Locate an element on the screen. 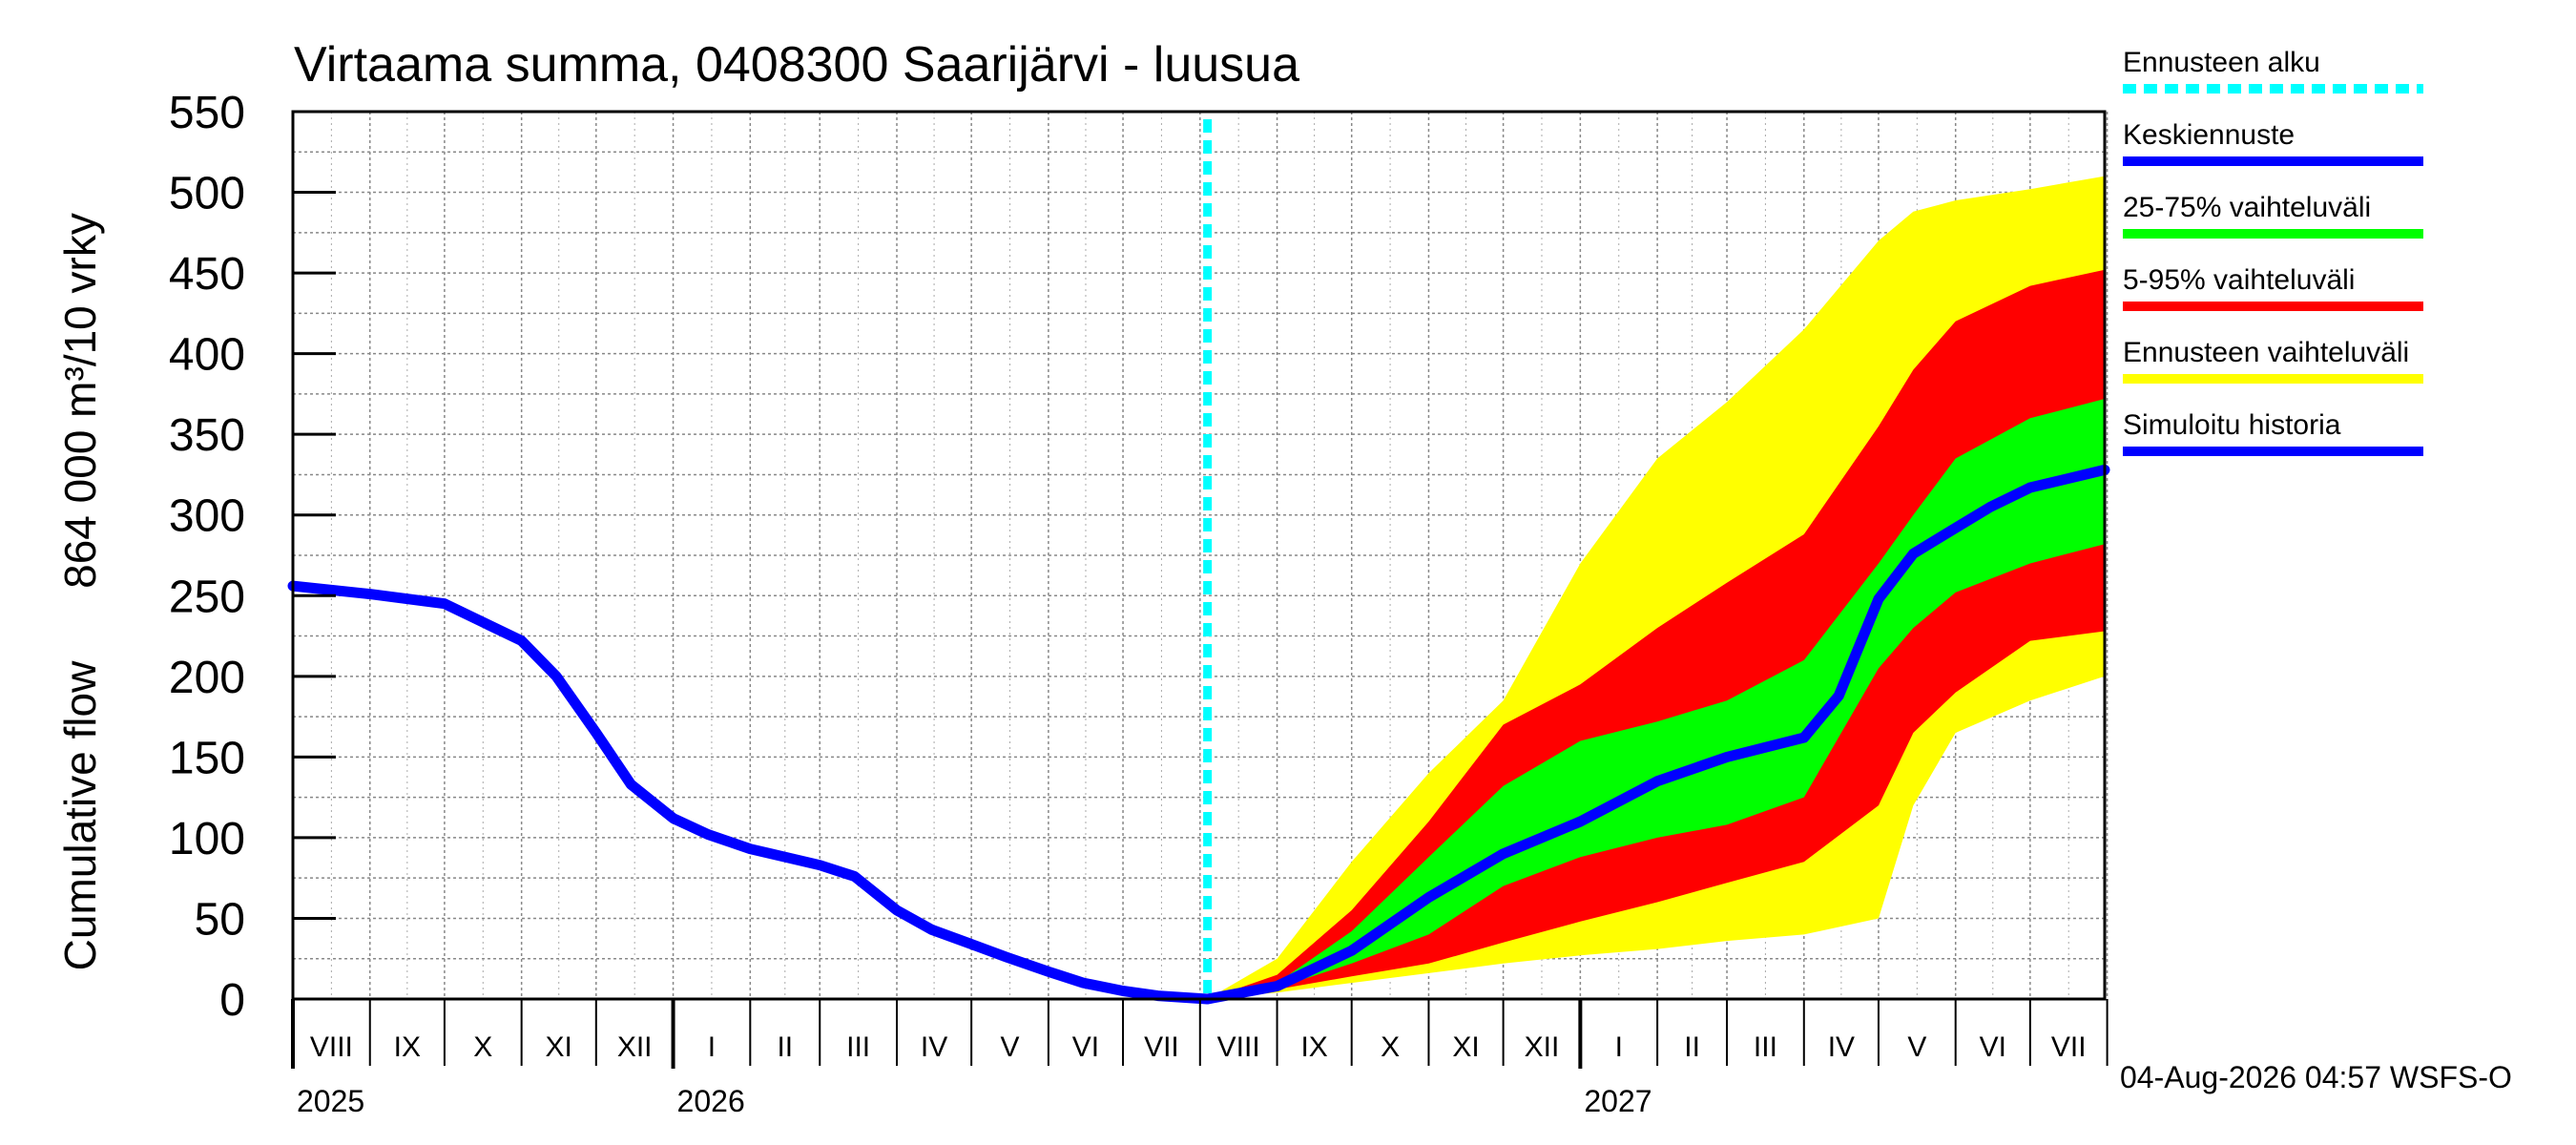 The image size is (2576, 1145). y-tick-label: 100 is located at coordinates (207, 839).